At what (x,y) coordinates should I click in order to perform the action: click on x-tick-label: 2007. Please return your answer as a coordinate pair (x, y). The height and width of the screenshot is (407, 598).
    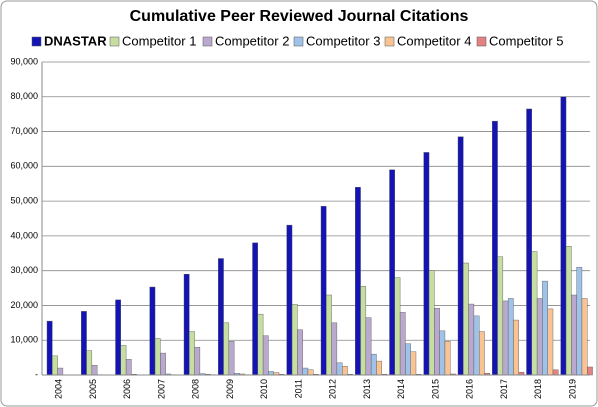
    Looking at the image, I should click on (161, 389).